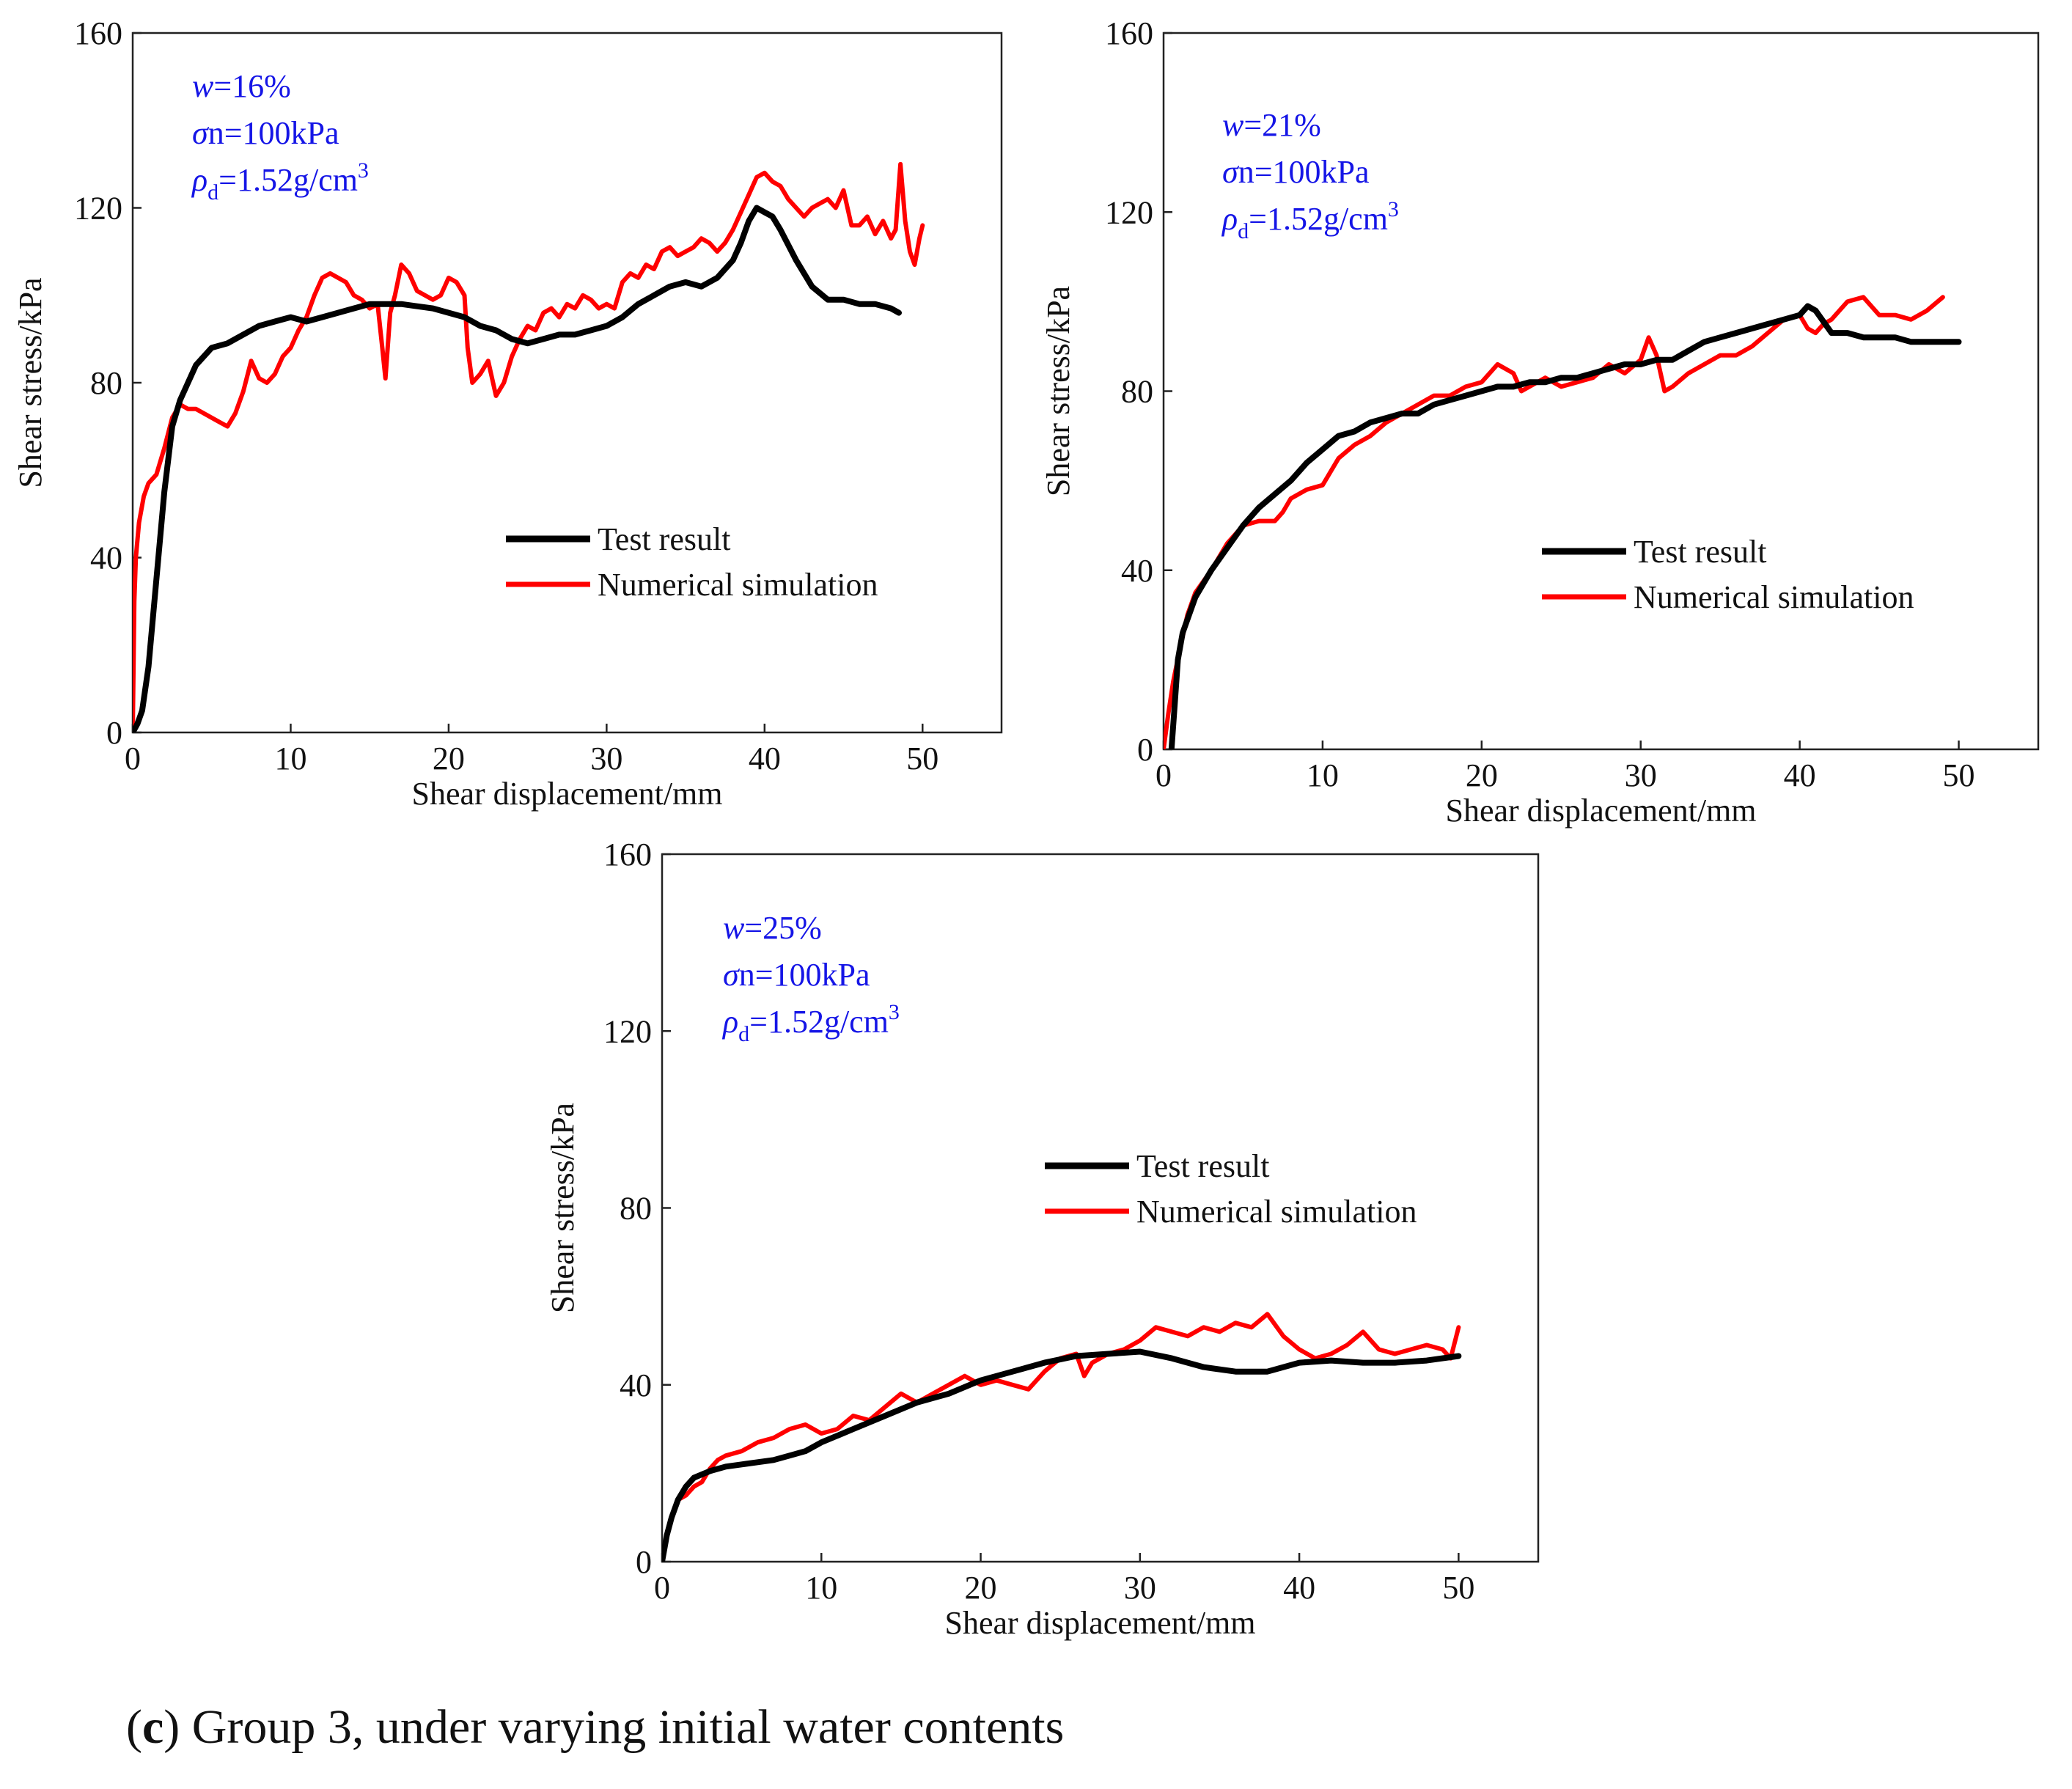 Image resolution: width=2072 pixels, height=1789 pixels. Describe the element at coordinates (134, 1727) in the screenshot. I see `caption-open-paren: (` at that location.